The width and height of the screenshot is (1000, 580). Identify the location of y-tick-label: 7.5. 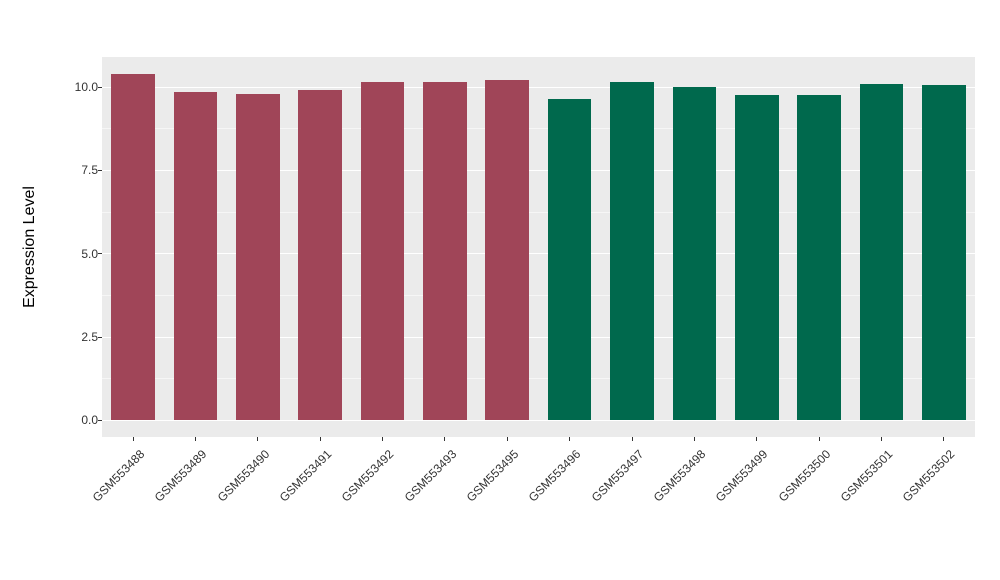
(89, 170).